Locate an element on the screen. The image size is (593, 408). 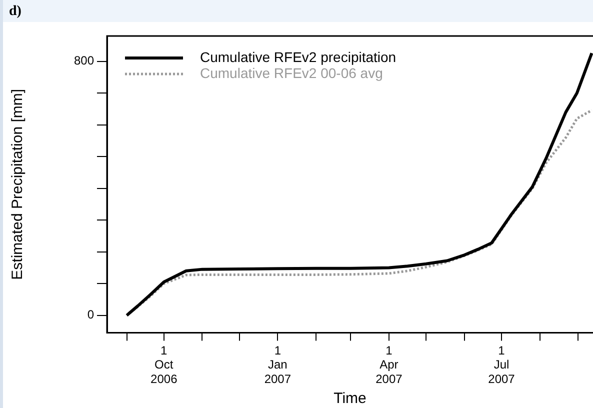
x-tick-label: 1 Apr 2007 is located at coordinates (389, 364).